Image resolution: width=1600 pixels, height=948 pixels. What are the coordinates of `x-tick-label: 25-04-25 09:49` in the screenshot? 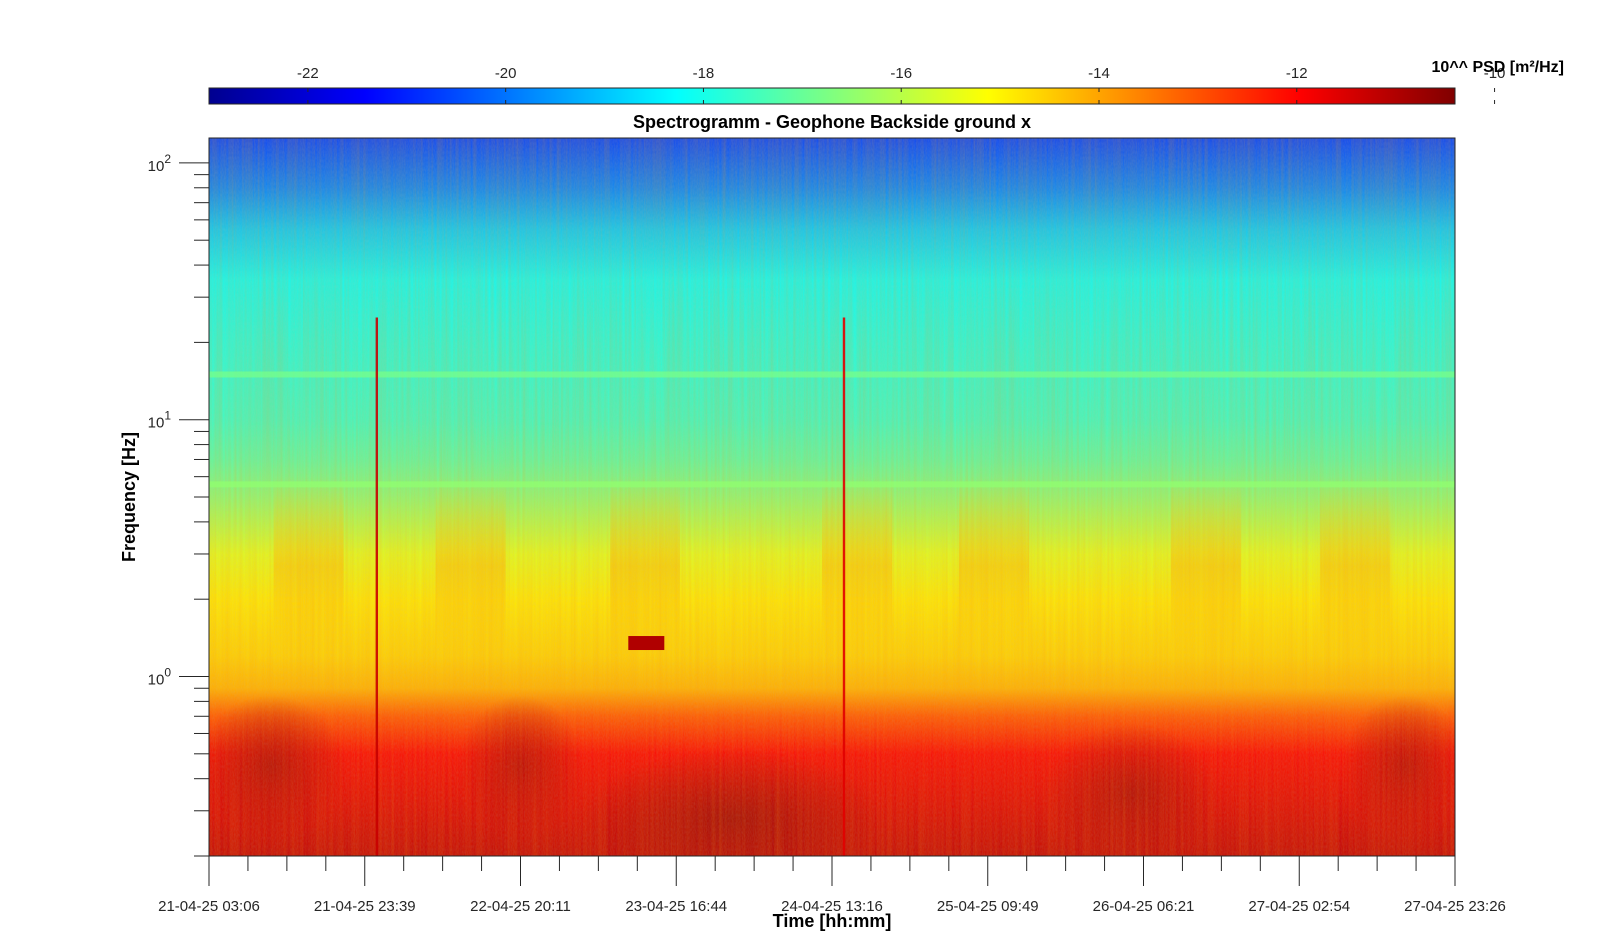 It's located at (988, 906).